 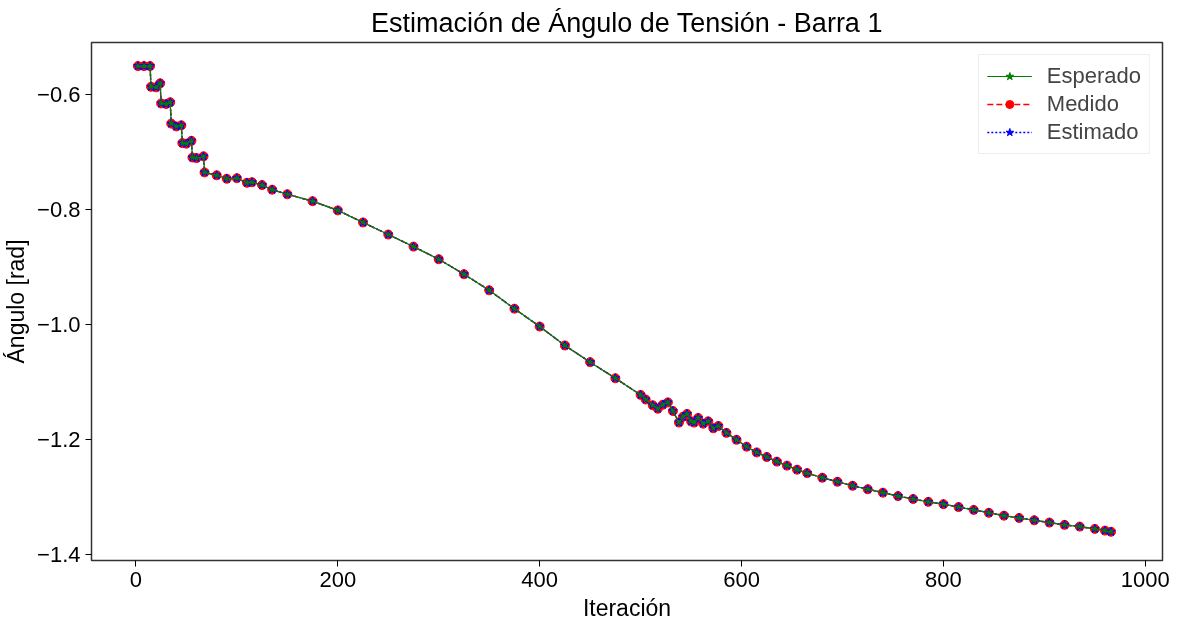 I want to click on y-tick-label: −0.6, so click(x=59, y=95).